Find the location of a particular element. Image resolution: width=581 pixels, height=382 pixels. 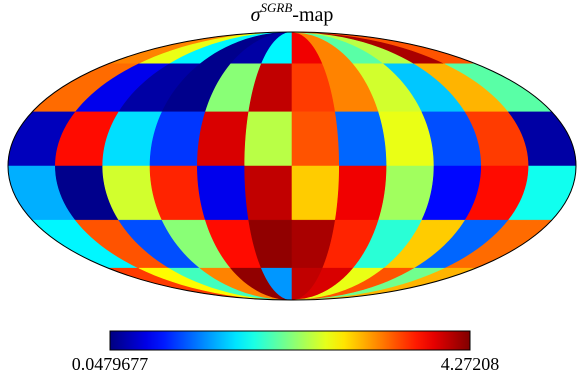

colorbar is located at coordinates (290, 340).